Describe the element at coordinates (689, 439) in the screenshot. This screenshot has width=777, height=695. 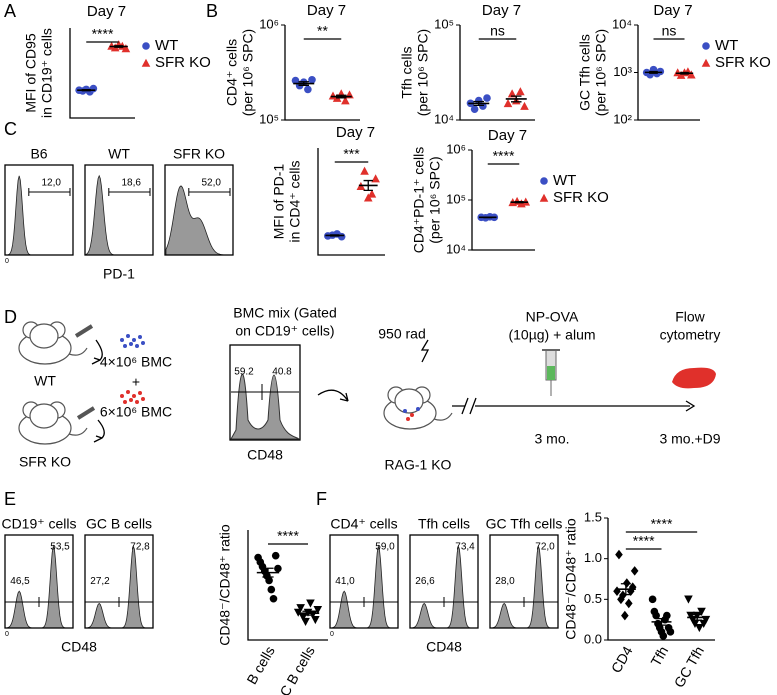
I see `time-label: 3 mo.+D9` at that location.